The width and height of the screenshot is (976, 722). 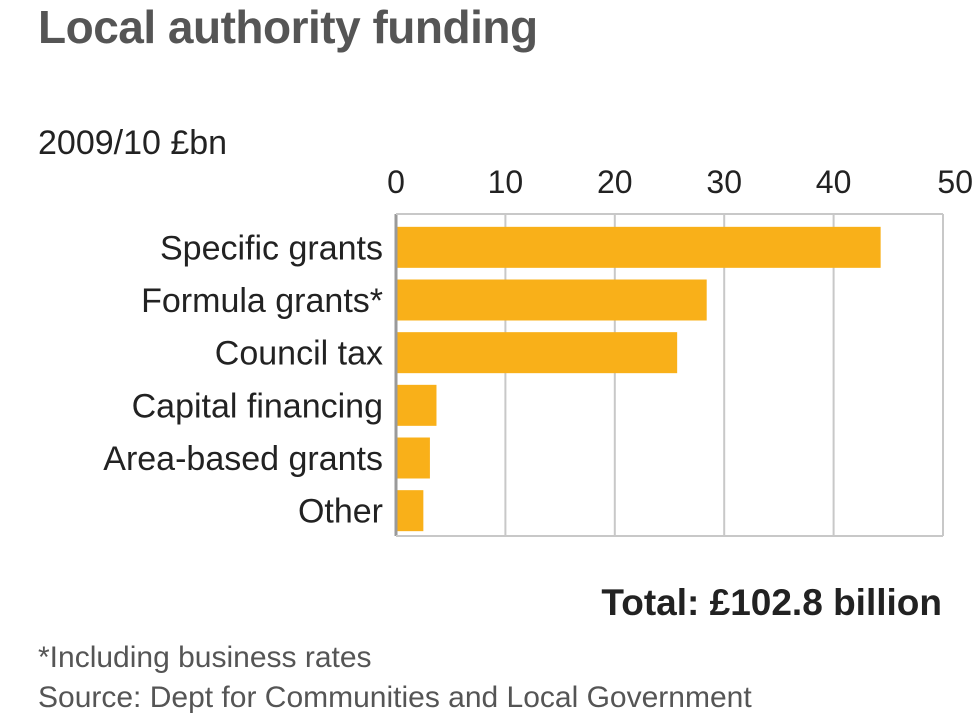 What do you see at coordinates (834, 182) in the screenshot?
I see `x-tick-label-40: 40` at bounding box center [834, 182].